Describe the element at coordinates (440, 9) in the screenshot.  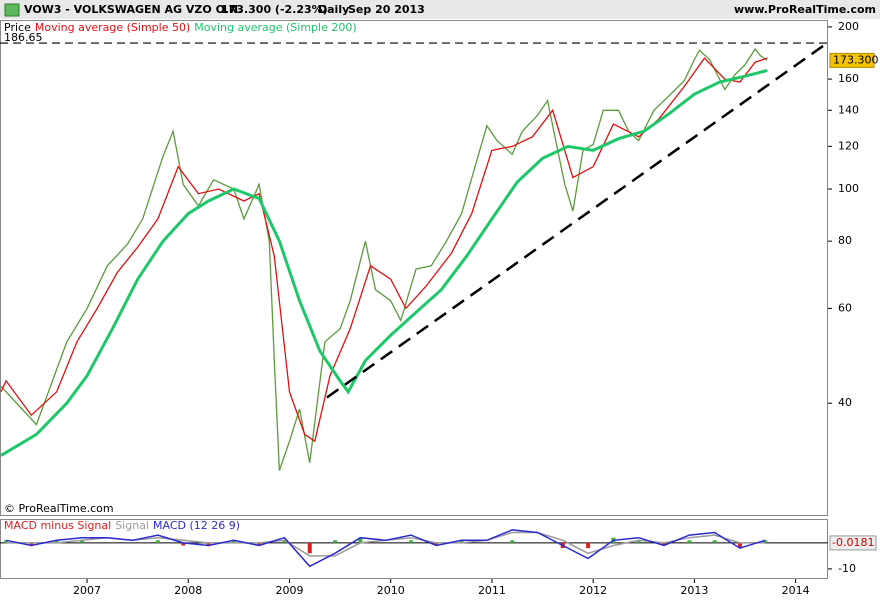
I see `header-bar` at that location.